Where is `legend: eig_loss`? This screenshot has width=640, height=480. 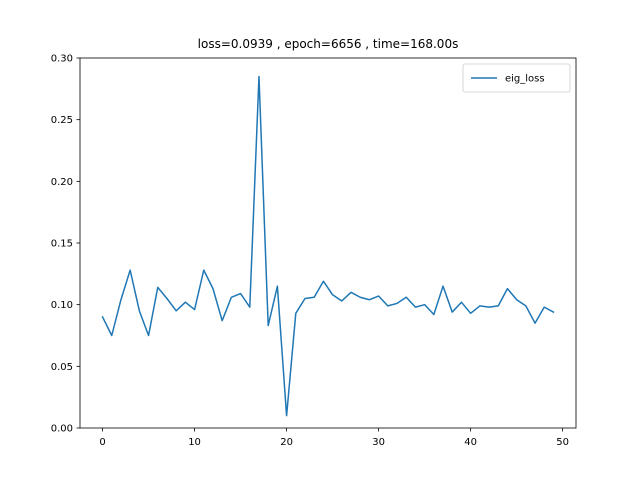
legend: eig_loss is located at coordinates (516, 78).